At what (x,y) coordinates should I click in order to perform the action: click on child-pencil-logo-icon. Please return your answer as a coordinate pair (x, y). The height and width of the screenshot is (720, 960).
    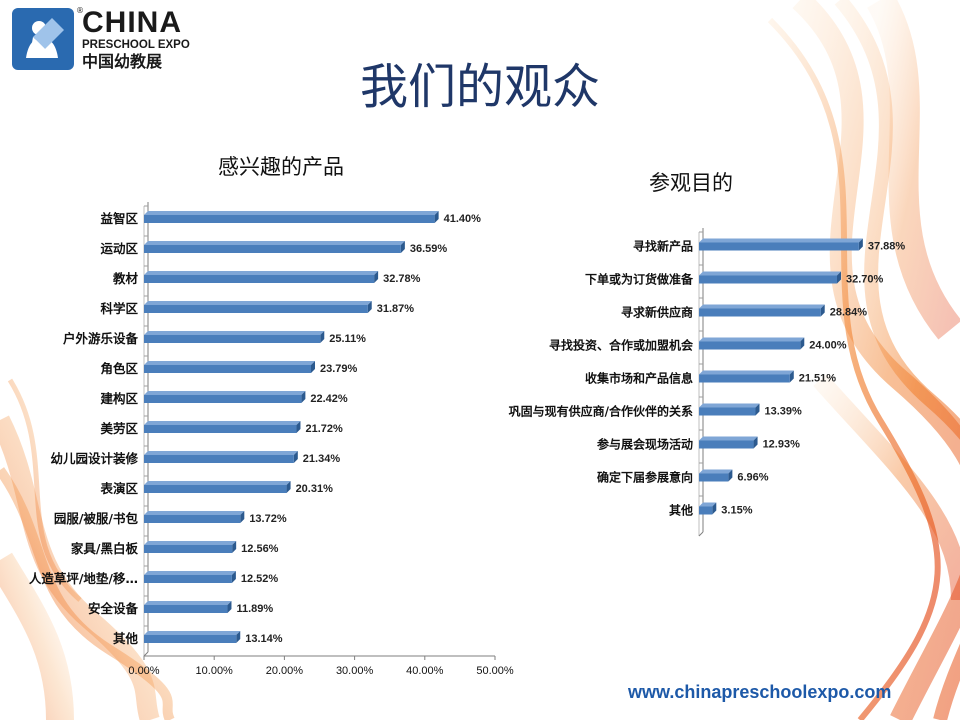
    Looking at the image, I should click on (43, 39).